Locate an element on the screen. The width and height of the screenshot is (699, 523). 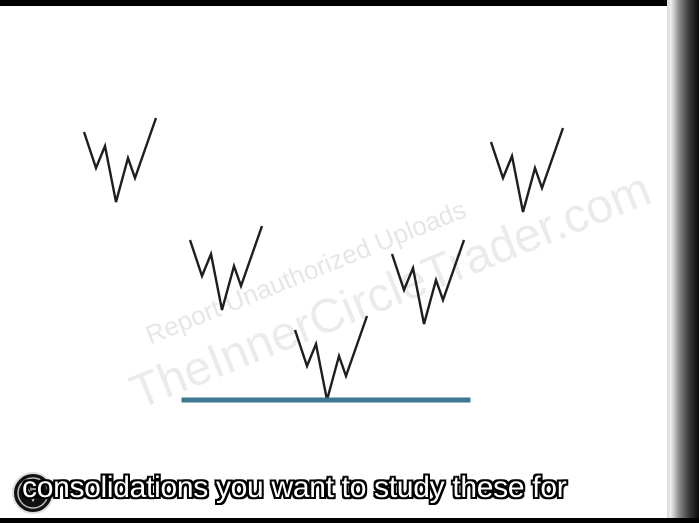
bottom-black-bar is located at coordinates (349, 520).